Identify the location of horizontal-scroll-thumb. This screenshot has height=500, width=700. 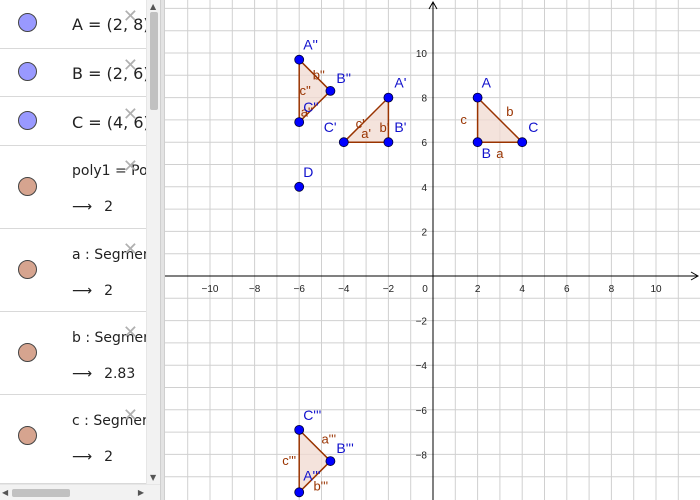
(41, 493).